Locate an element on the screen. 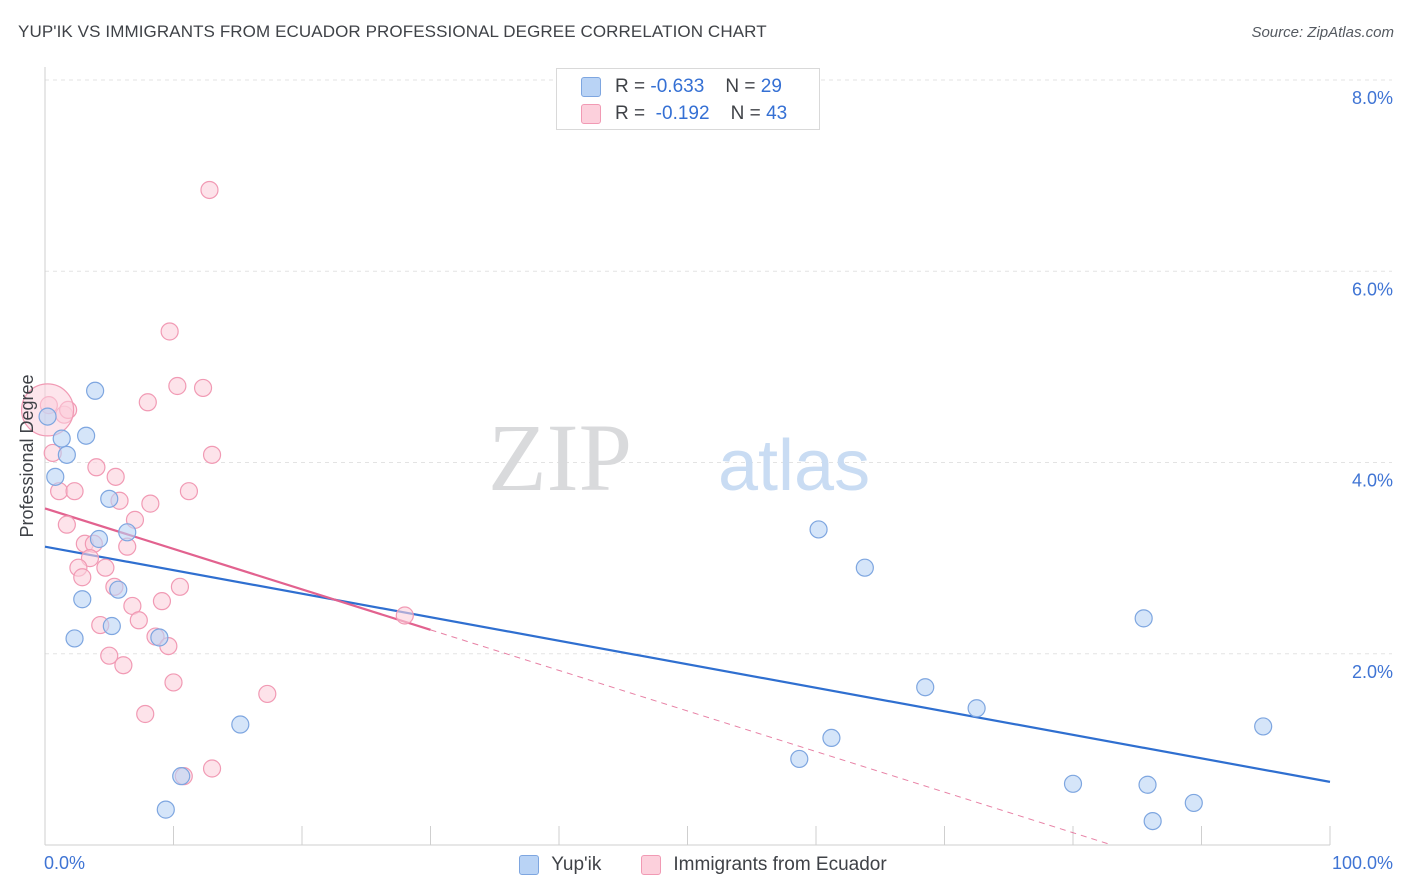 The width and height of the screenshot is (1406, 892). source-label: Source: ZipAtlas.com is located at coordinates (1322, 32).